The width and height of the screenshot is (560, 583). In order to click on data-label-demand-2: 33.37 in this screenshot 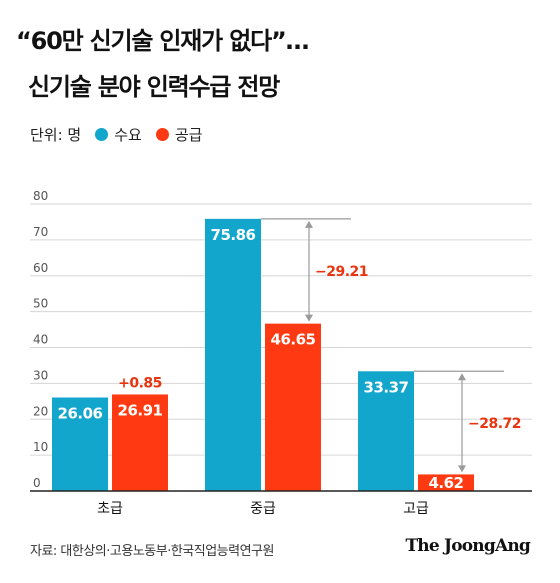, I will do `click(386, 387)`.